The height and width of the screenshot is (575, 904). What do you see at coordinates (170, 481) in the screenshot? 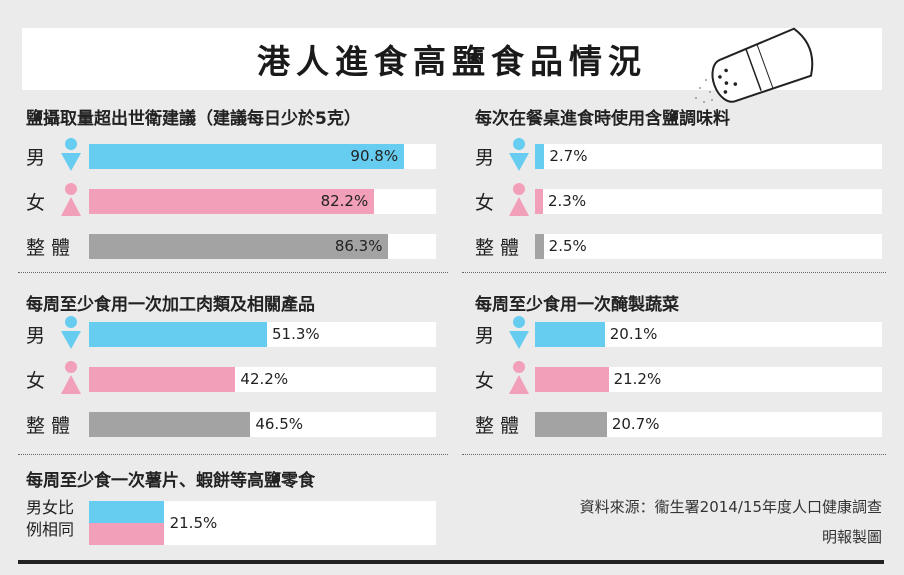
I see `section-title-salty-snacks: 每周至少食一次薯片、蝦餅等高鹽零食` at bounding box center [170, 481].